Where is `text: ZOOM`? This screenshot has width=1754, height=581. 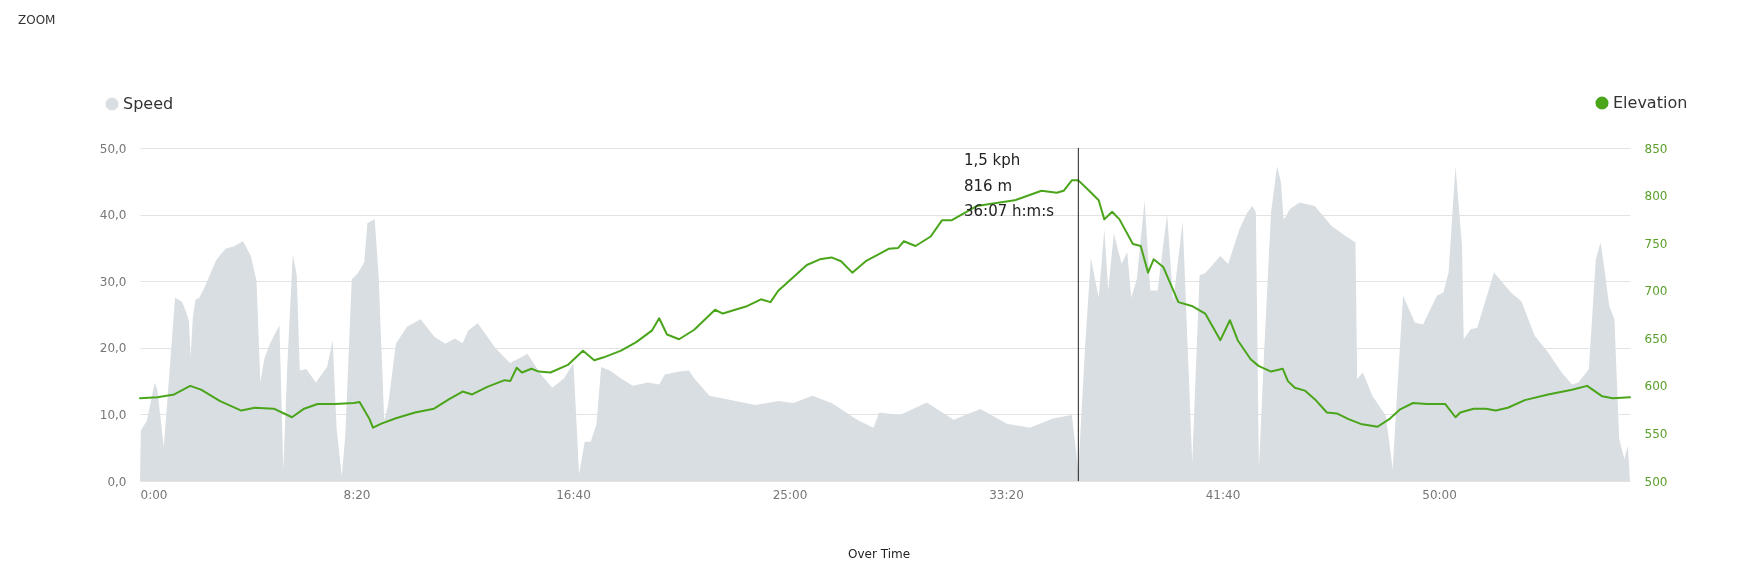
text: ZOOM is located at coordinates (37, 20).